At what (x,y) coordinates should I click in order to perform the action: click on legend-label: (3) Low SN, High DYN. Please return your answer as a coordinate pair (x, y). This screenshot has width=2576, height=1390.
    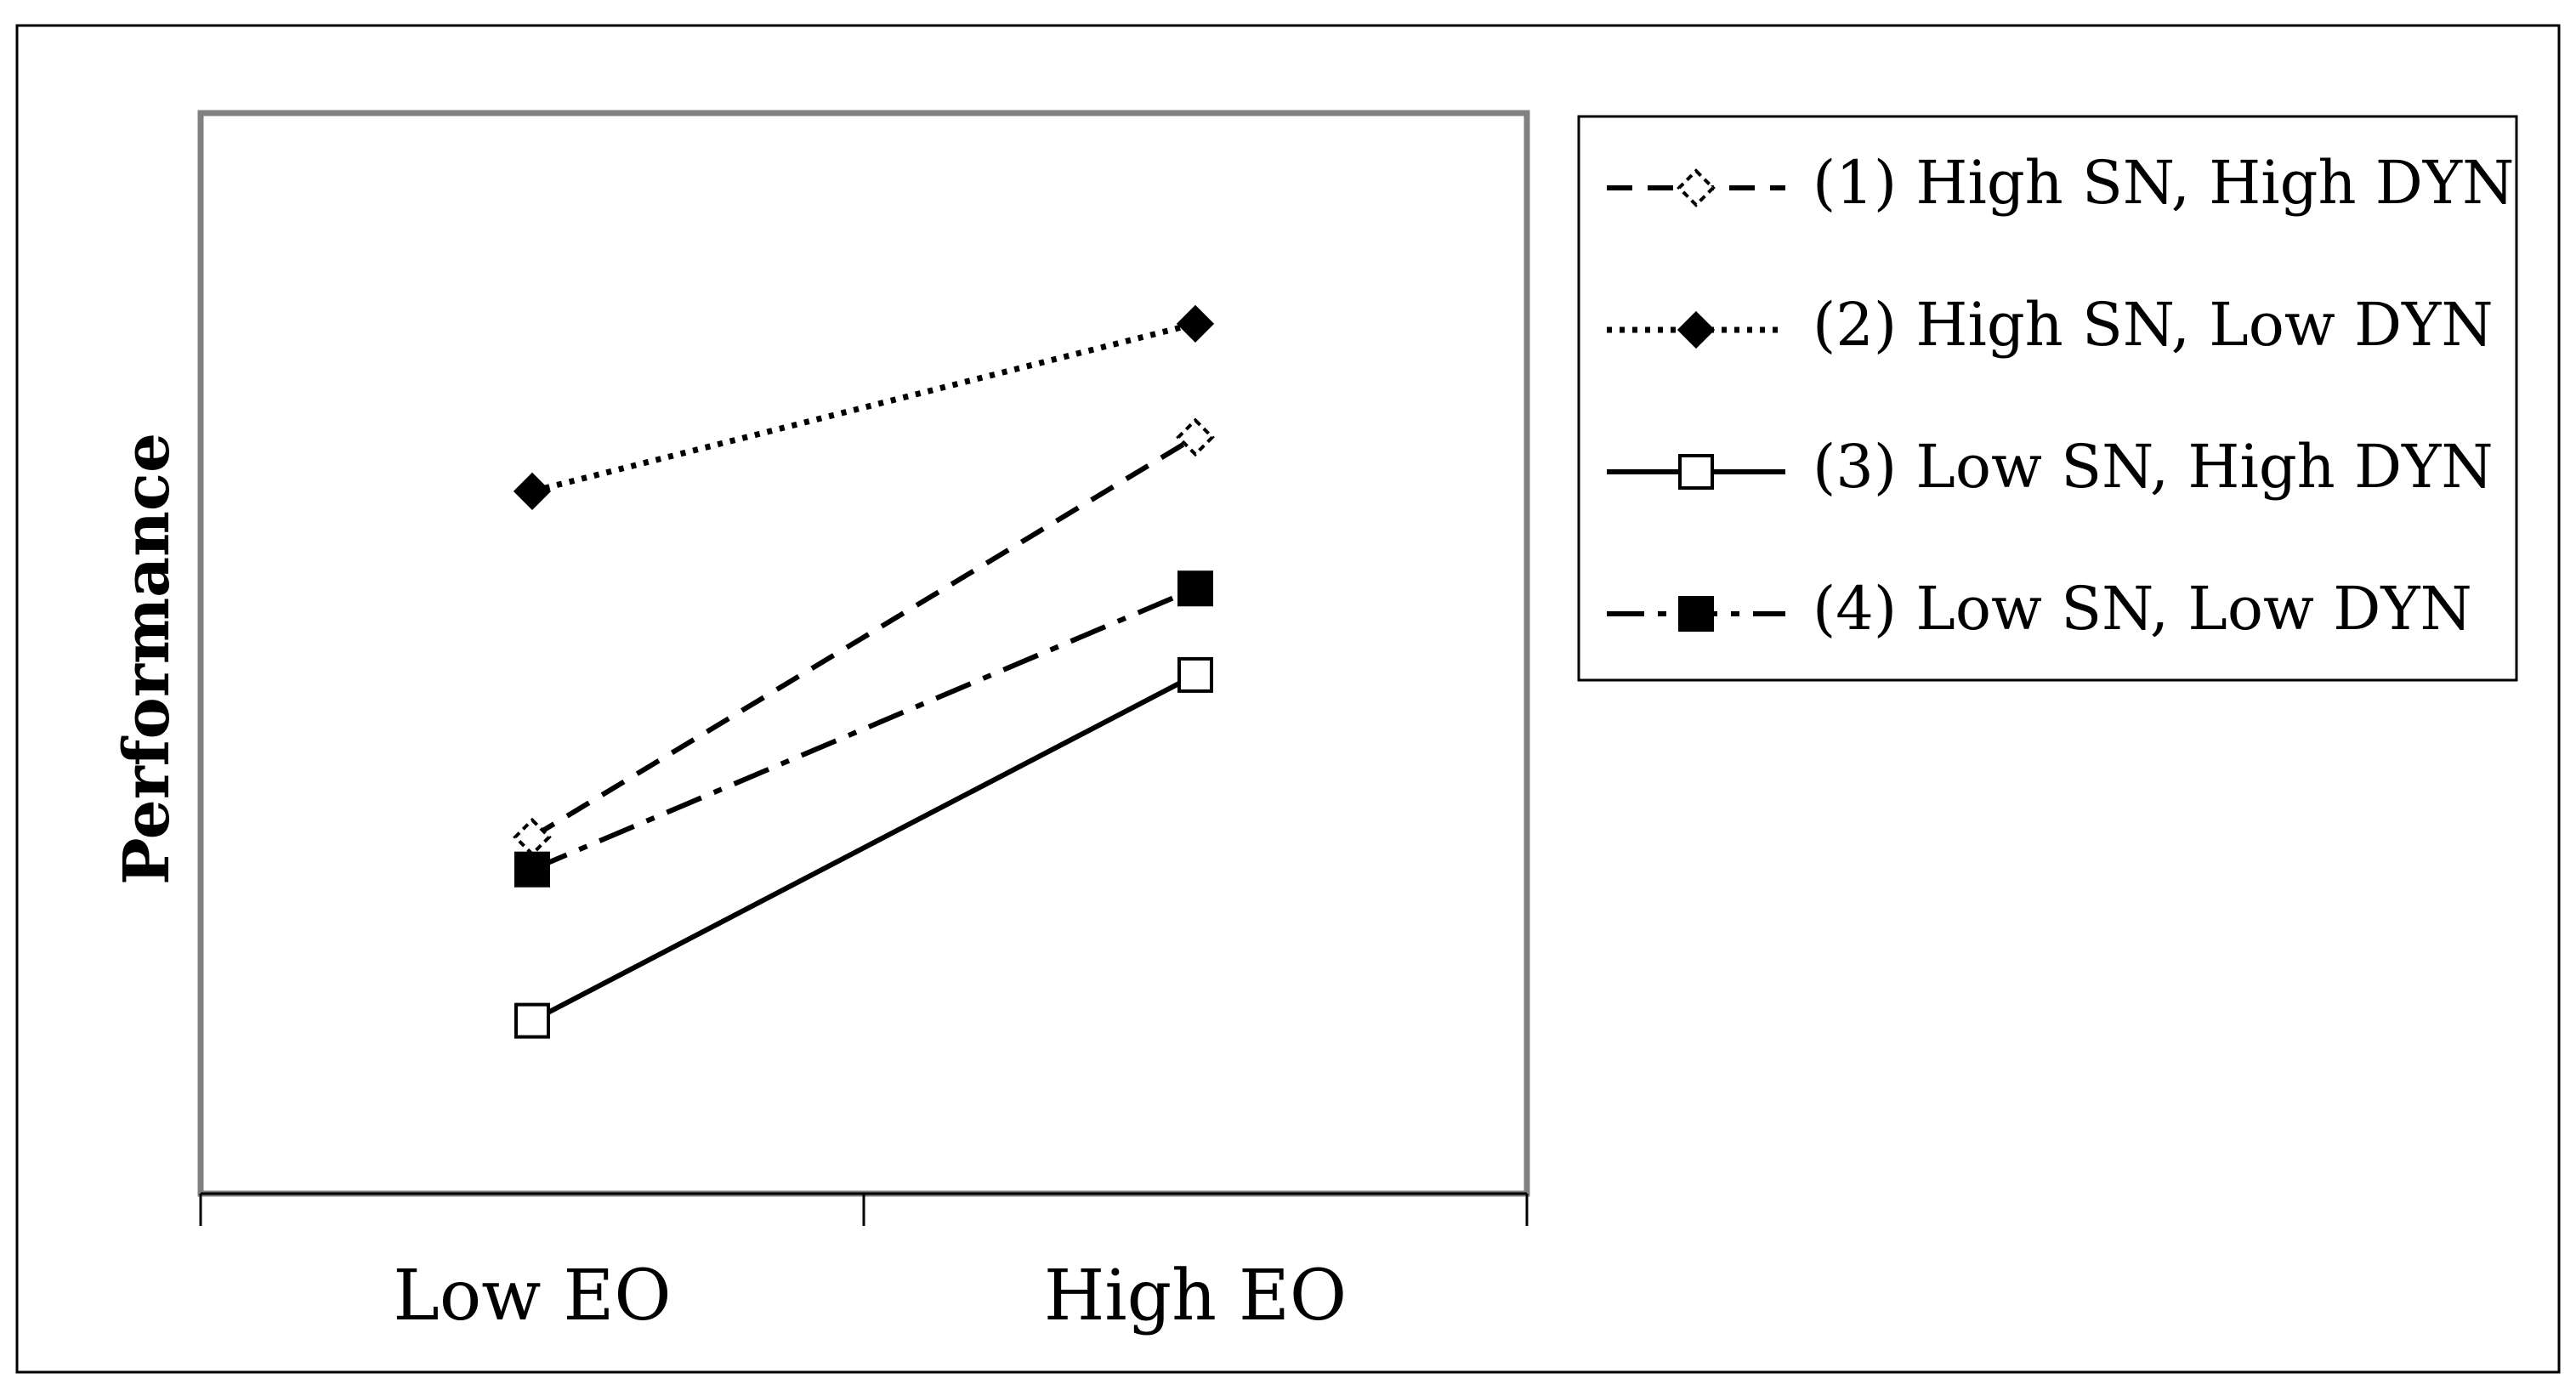
    Looking at the image, I should click on (2154, 467).